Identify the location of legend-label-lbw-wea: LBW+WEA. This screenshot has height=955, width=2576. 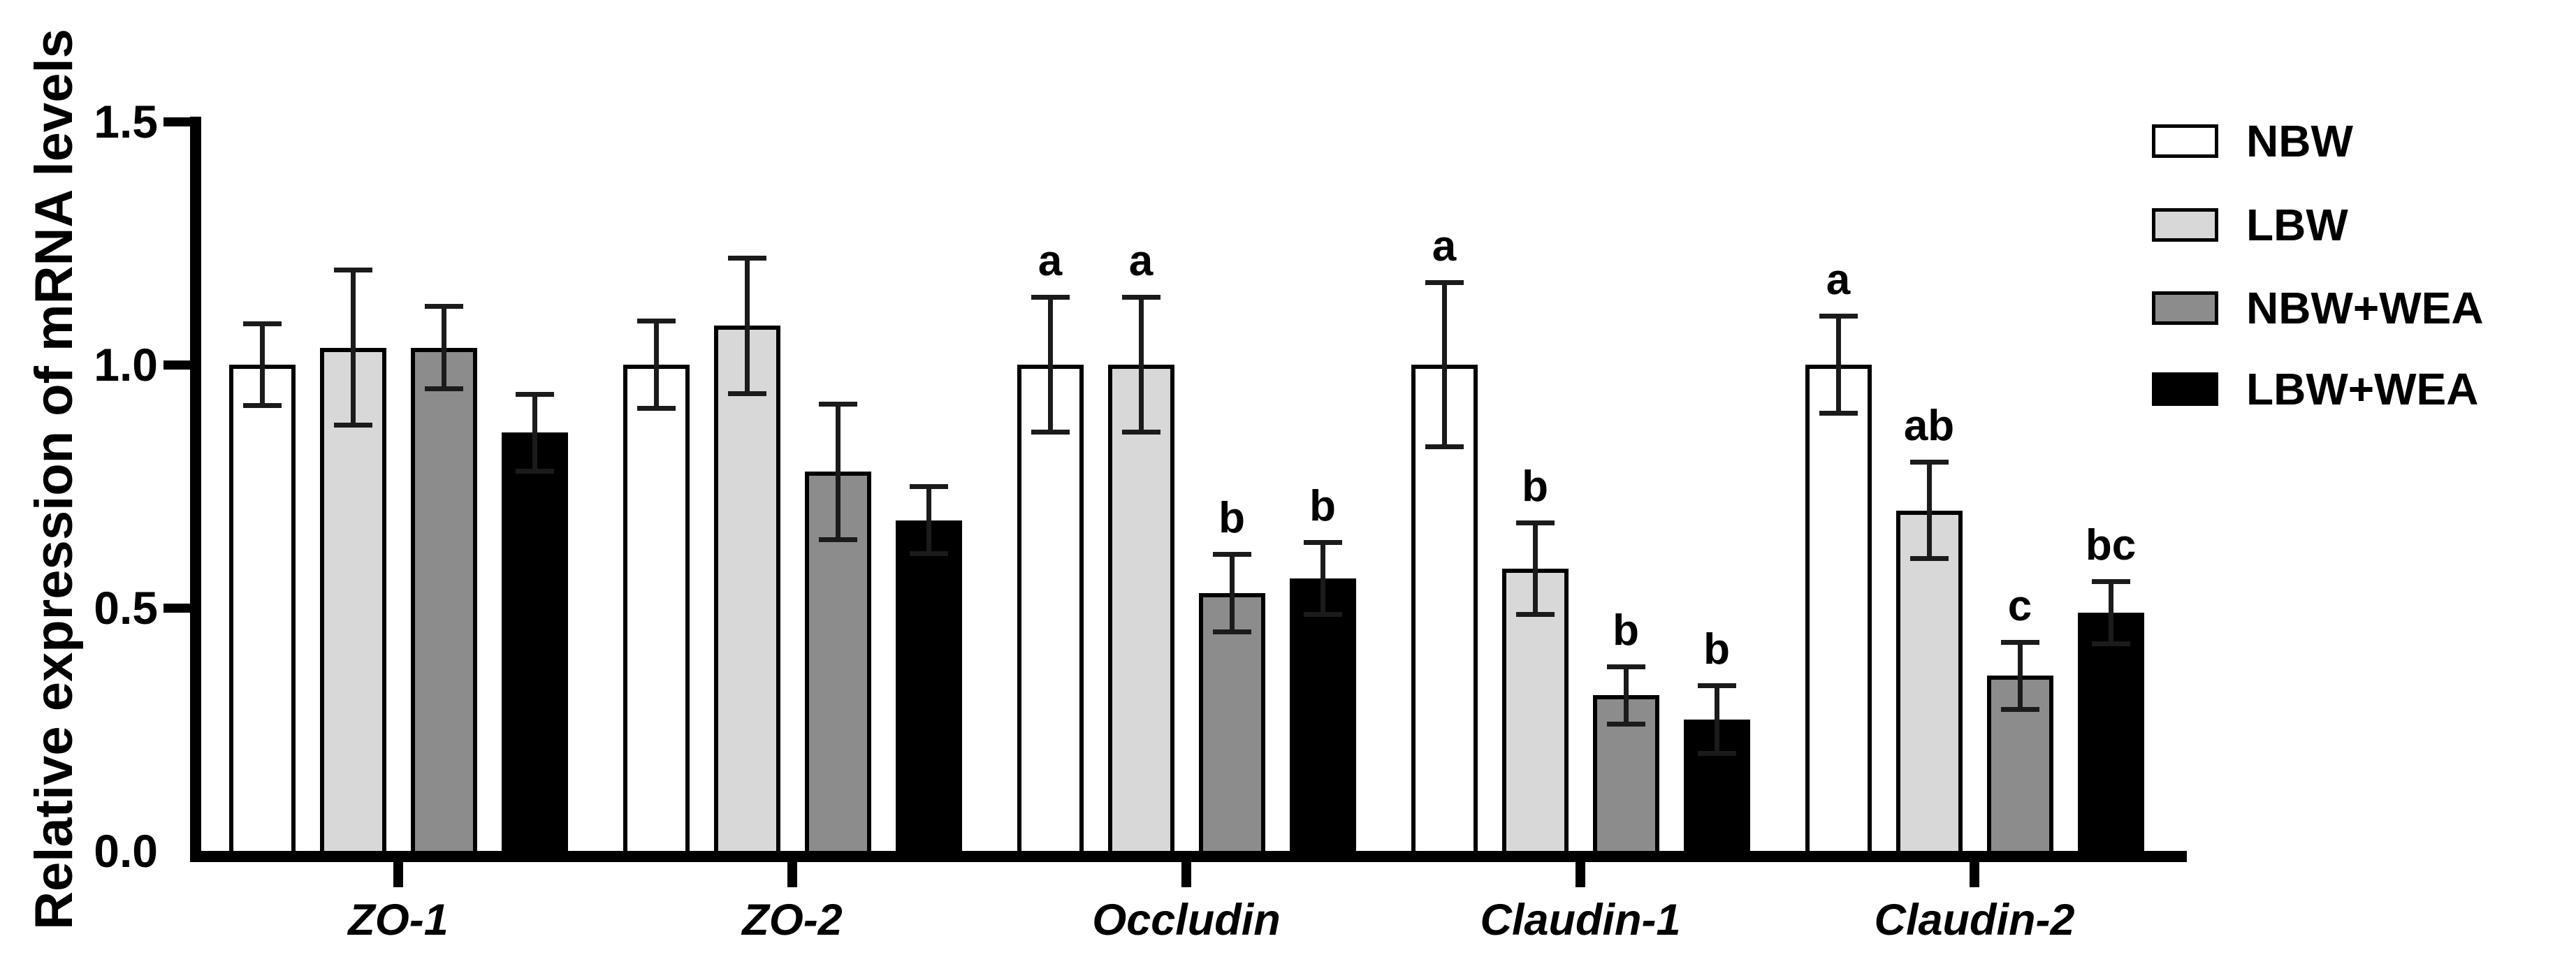
(2362, 389).